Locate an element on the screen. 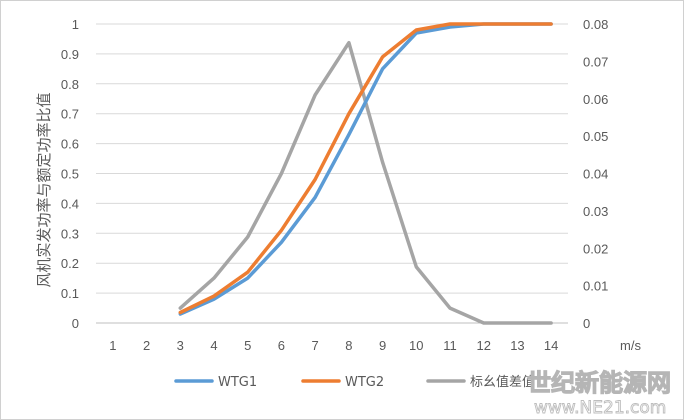 The image size is (684, 420). y-left-tick-label: 0.8 is located at coordinates (70, 84).